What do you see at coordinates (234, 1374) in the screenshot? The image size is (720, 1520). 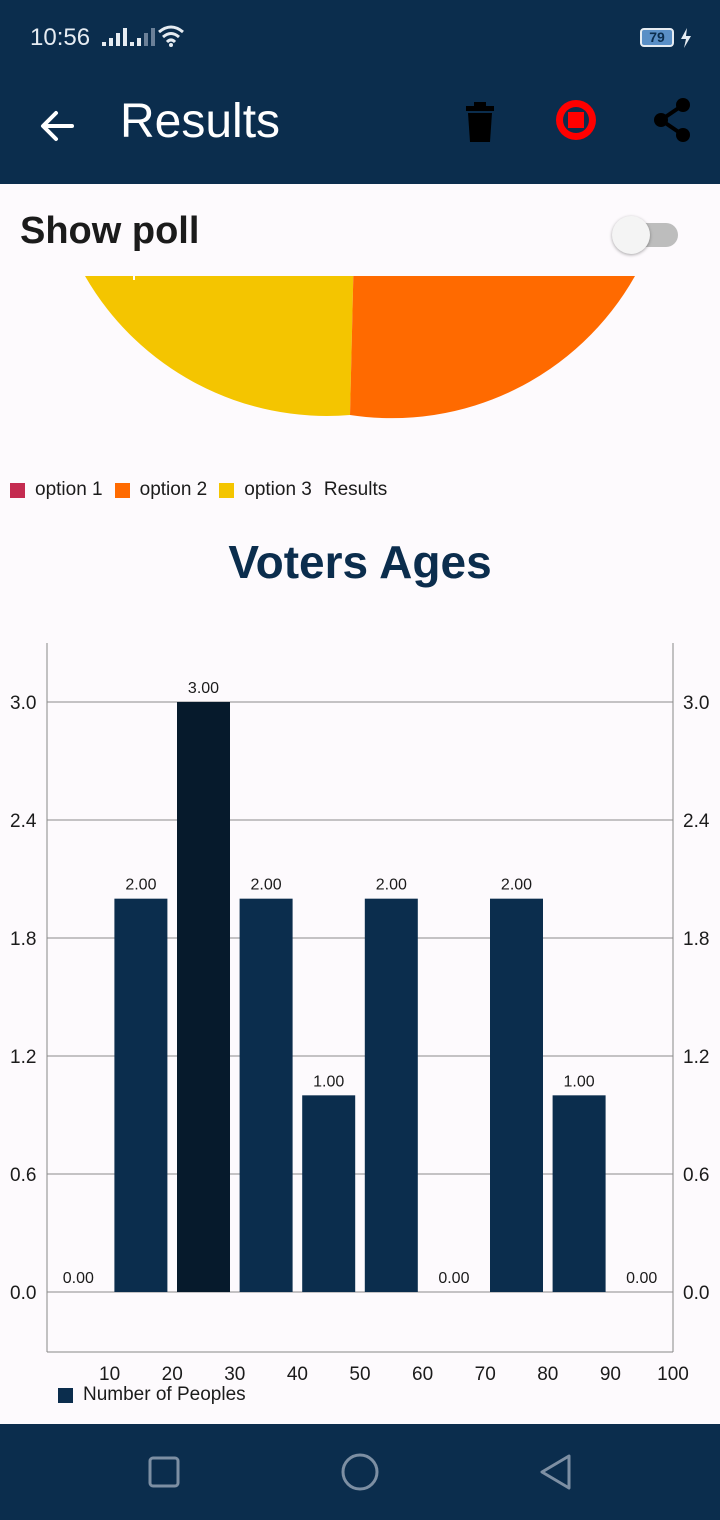 I see `x-tick-label: 30` at bounding box center [234, 1374].